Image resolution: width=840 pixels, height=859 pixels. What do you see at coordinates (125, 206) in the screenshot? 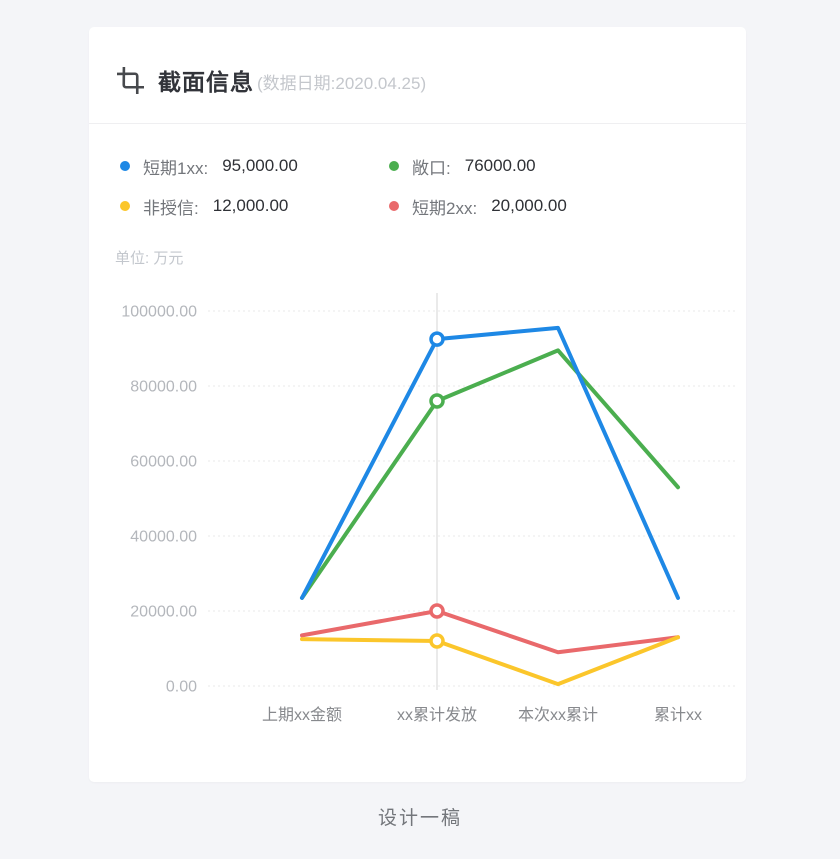
I see `legend-dot-yellow-icon` at bounding box center [125, 206].